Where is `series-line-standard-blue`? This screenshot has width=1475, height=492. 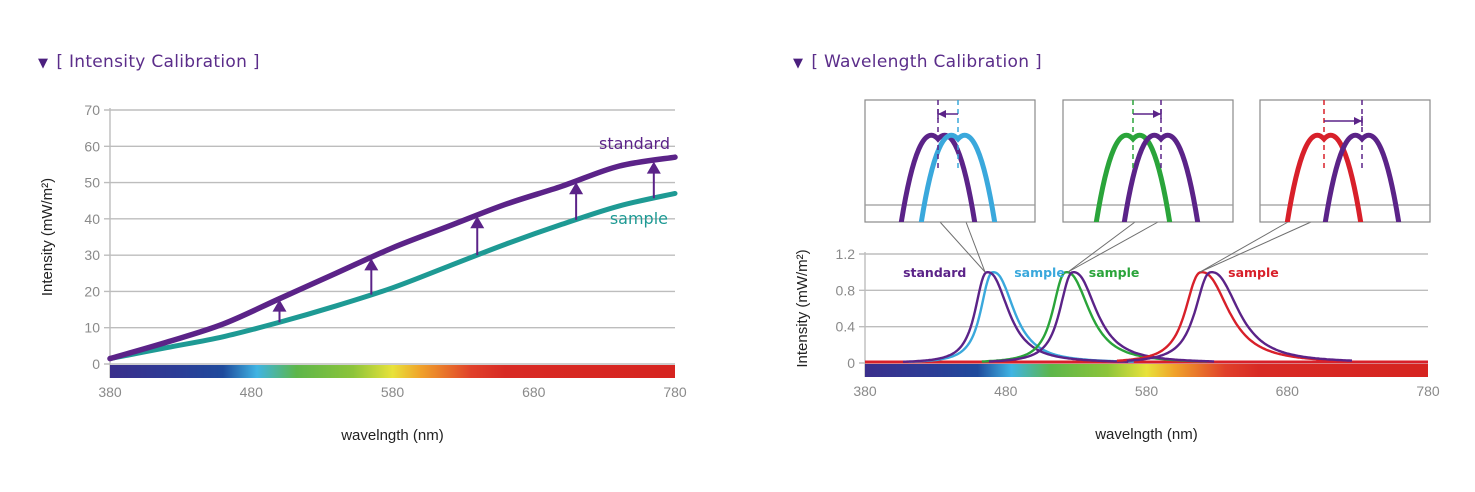 series-line-standard-blue is located at coordinates (1015, 316).